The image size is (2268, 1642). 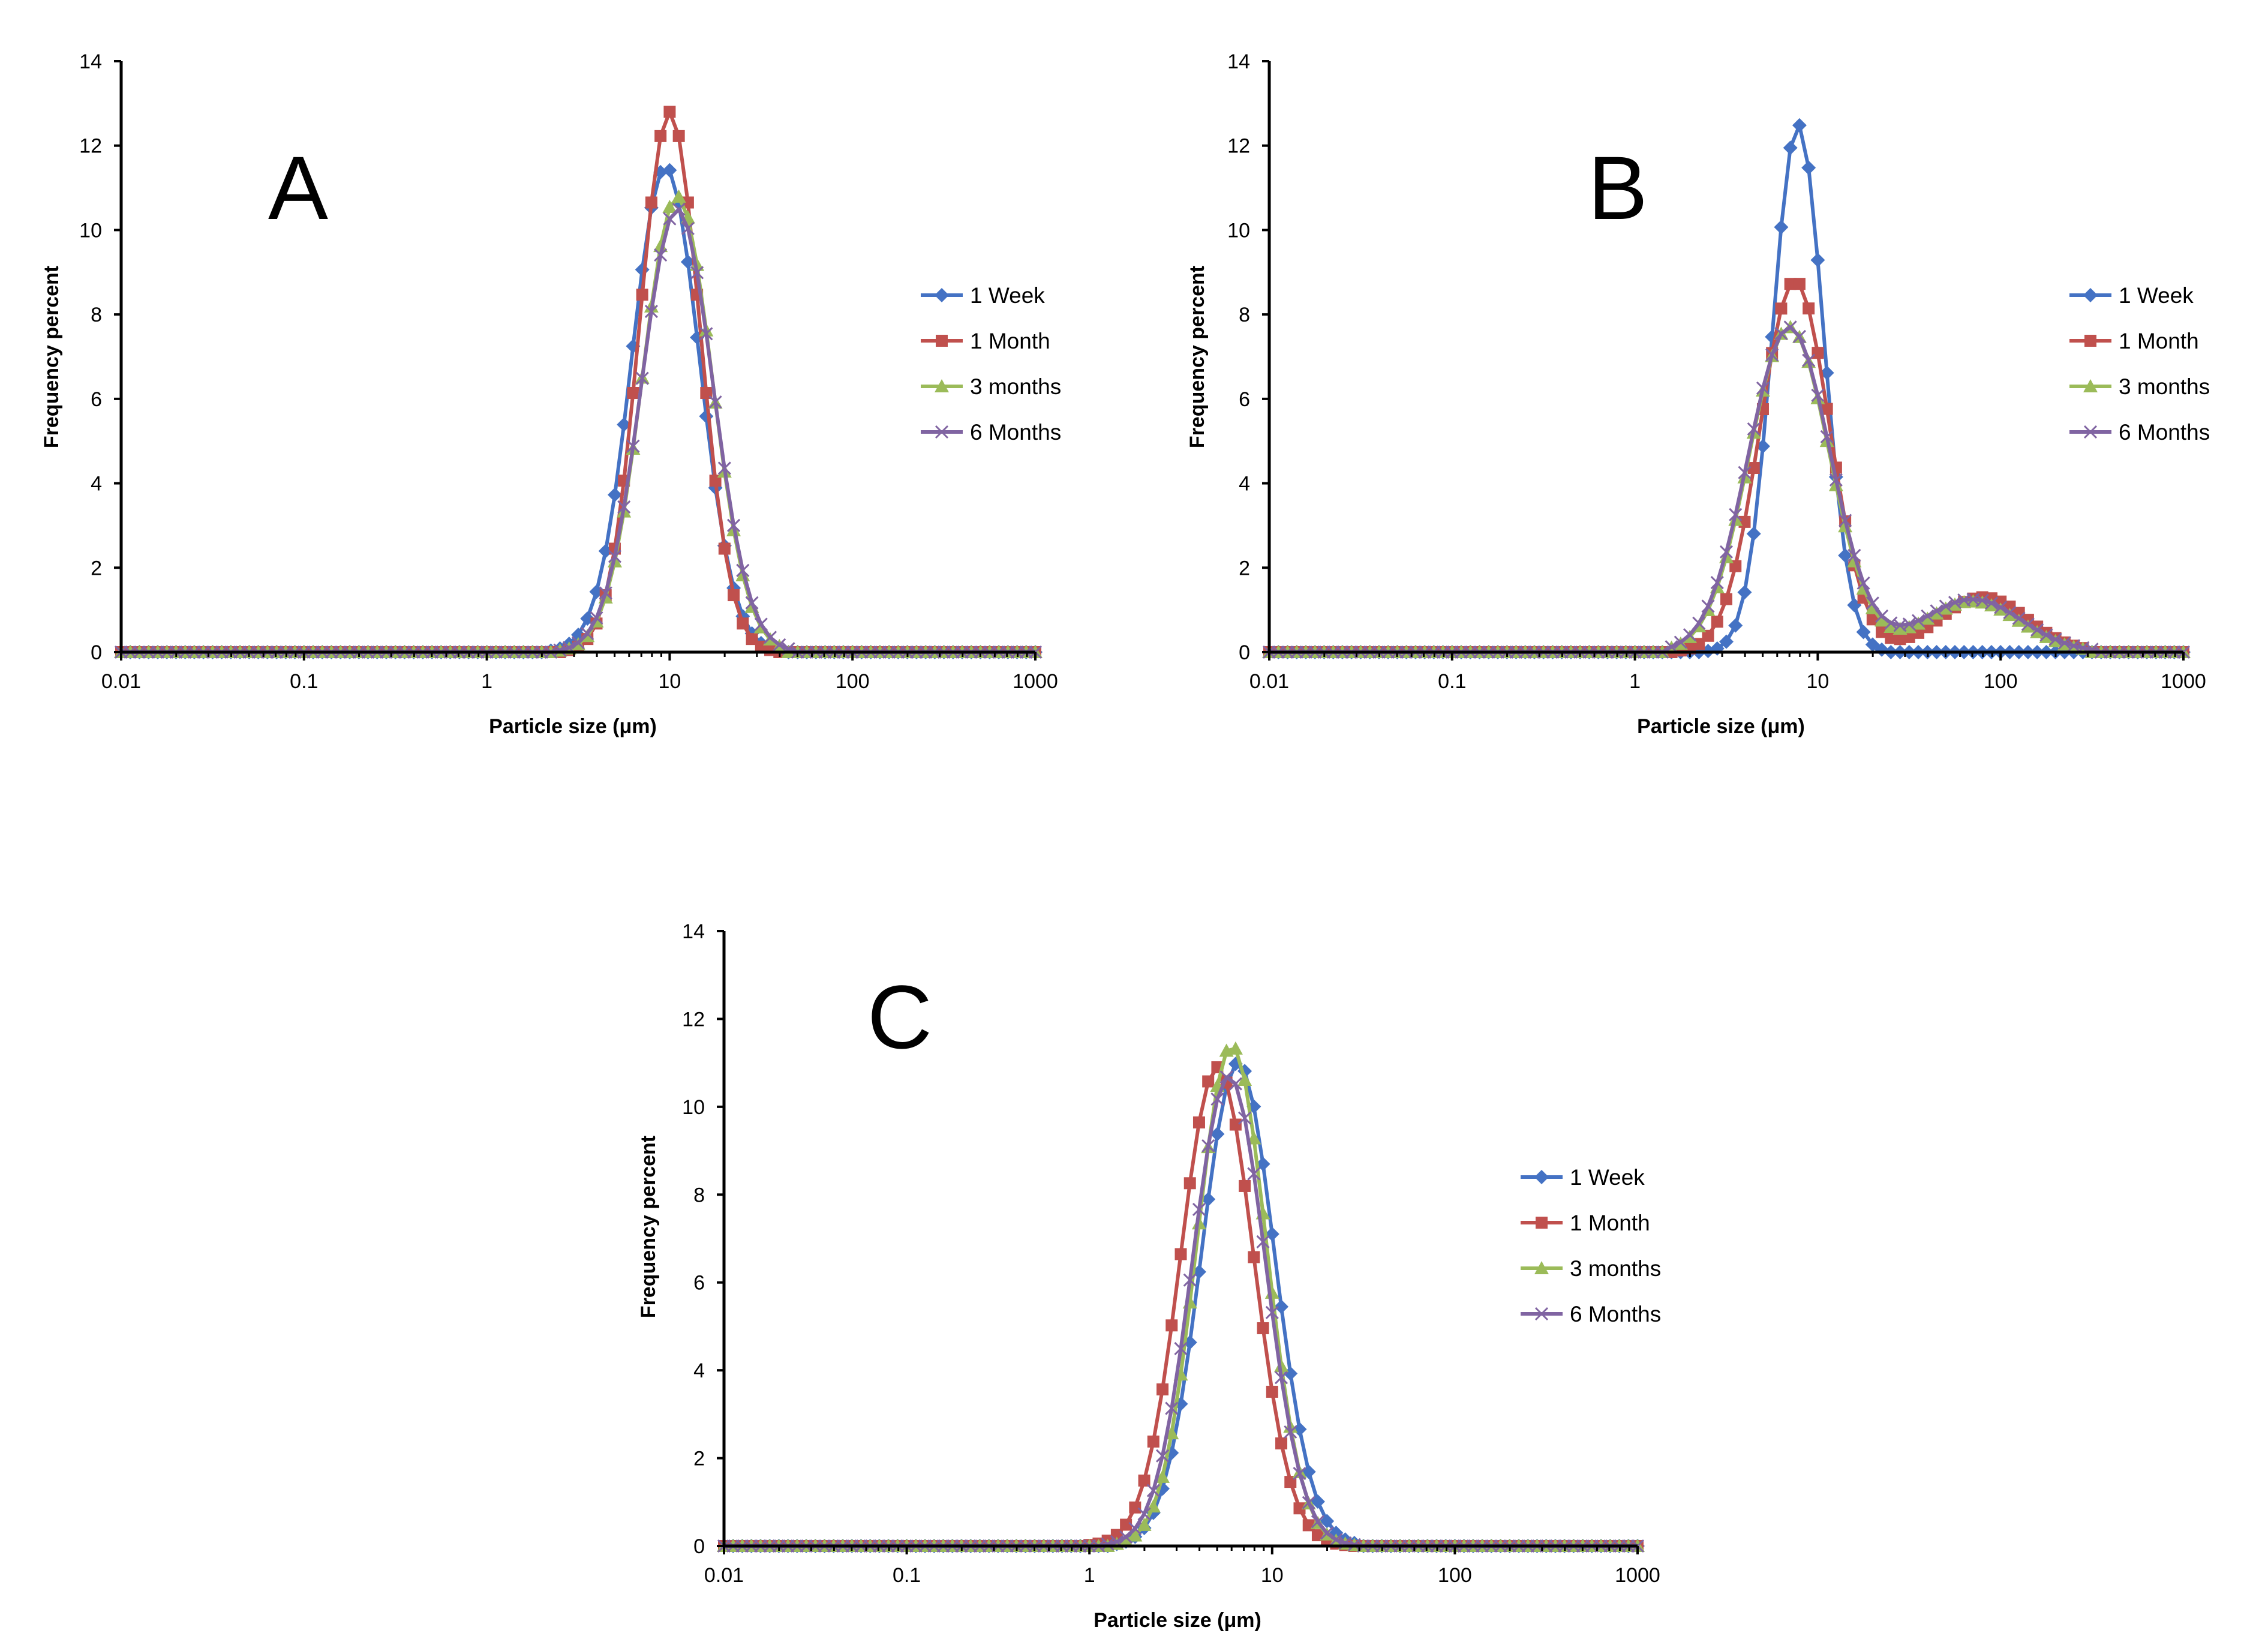 I want to click on x-tick-label: 100, so click(x=1455, y=1575).